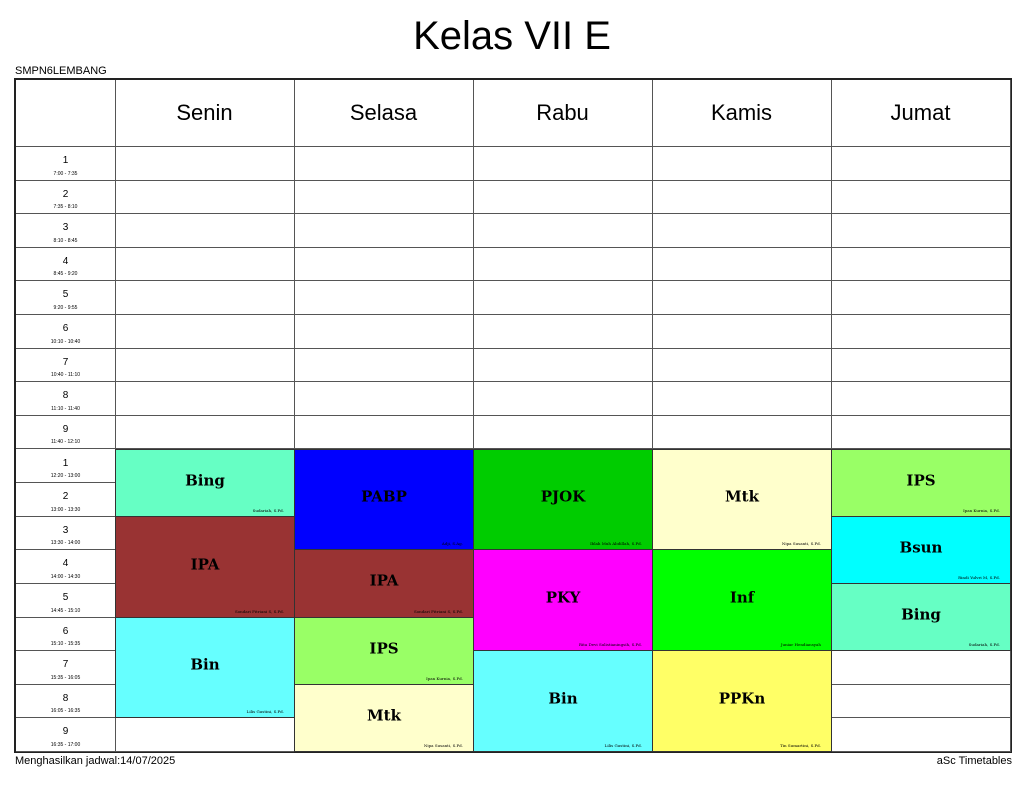 The height and width of the screenshot is (789, 1024). I want to click on period-time: 7:00 - 7:35, so click(65, 173).